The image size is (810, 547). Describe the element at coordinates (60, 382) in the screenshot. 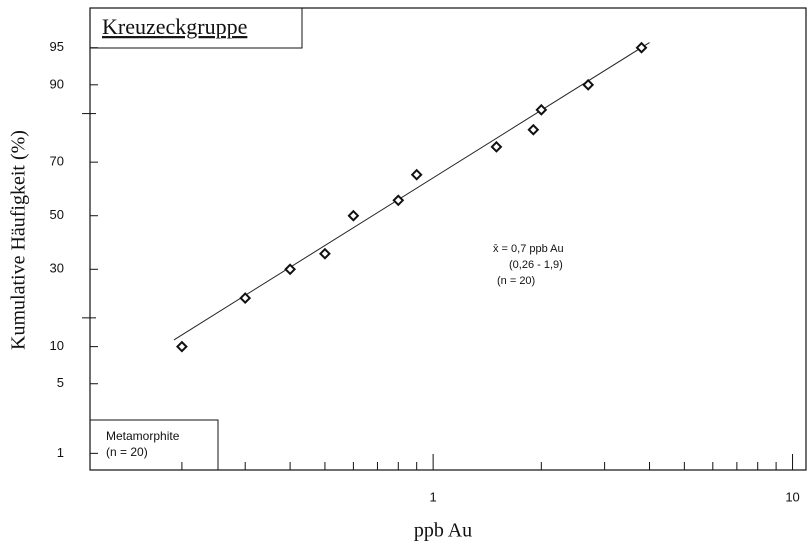

I see `y-tick-label: 5` at that location.